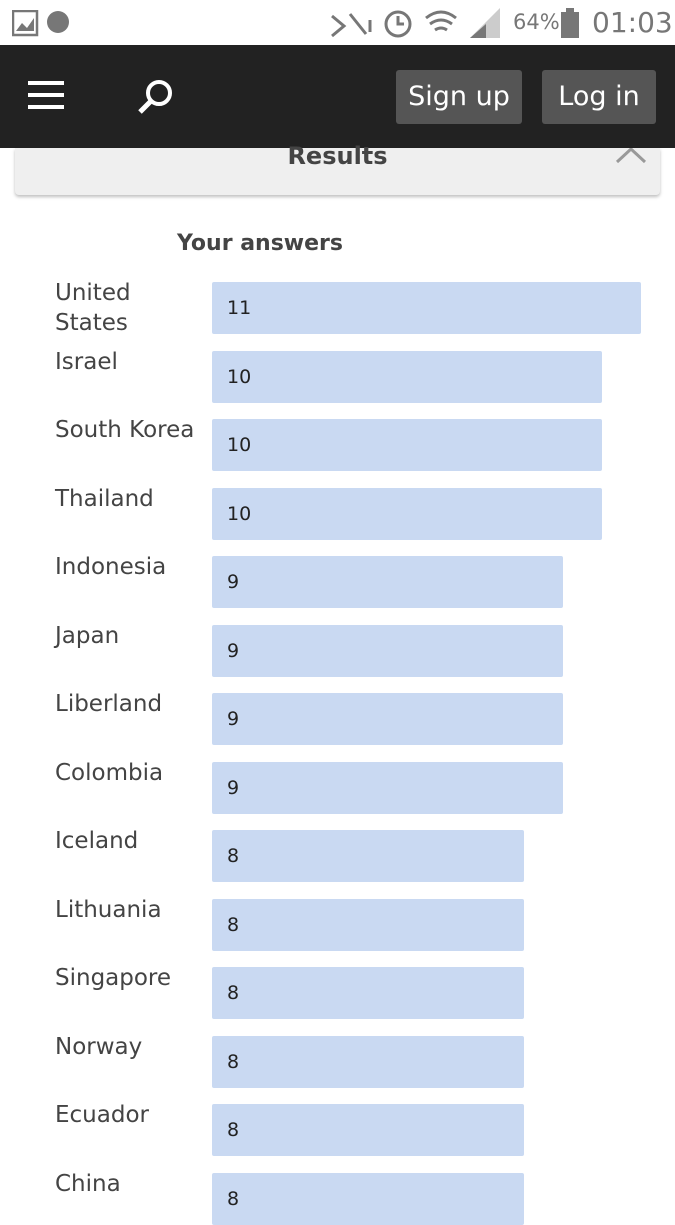  Describe the element at coordinates (570, 23) in the screenshot. I see `battery-icon` at that location.